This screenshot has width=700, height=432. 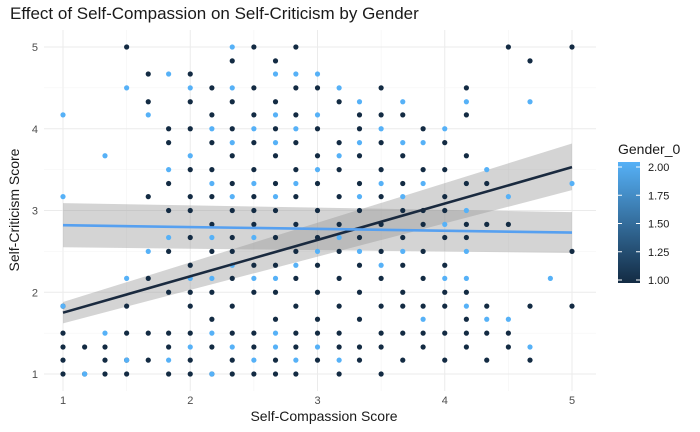 I want to click on x-axis-ticks: 1 2 3 4 5, so click(x=317, y=401).